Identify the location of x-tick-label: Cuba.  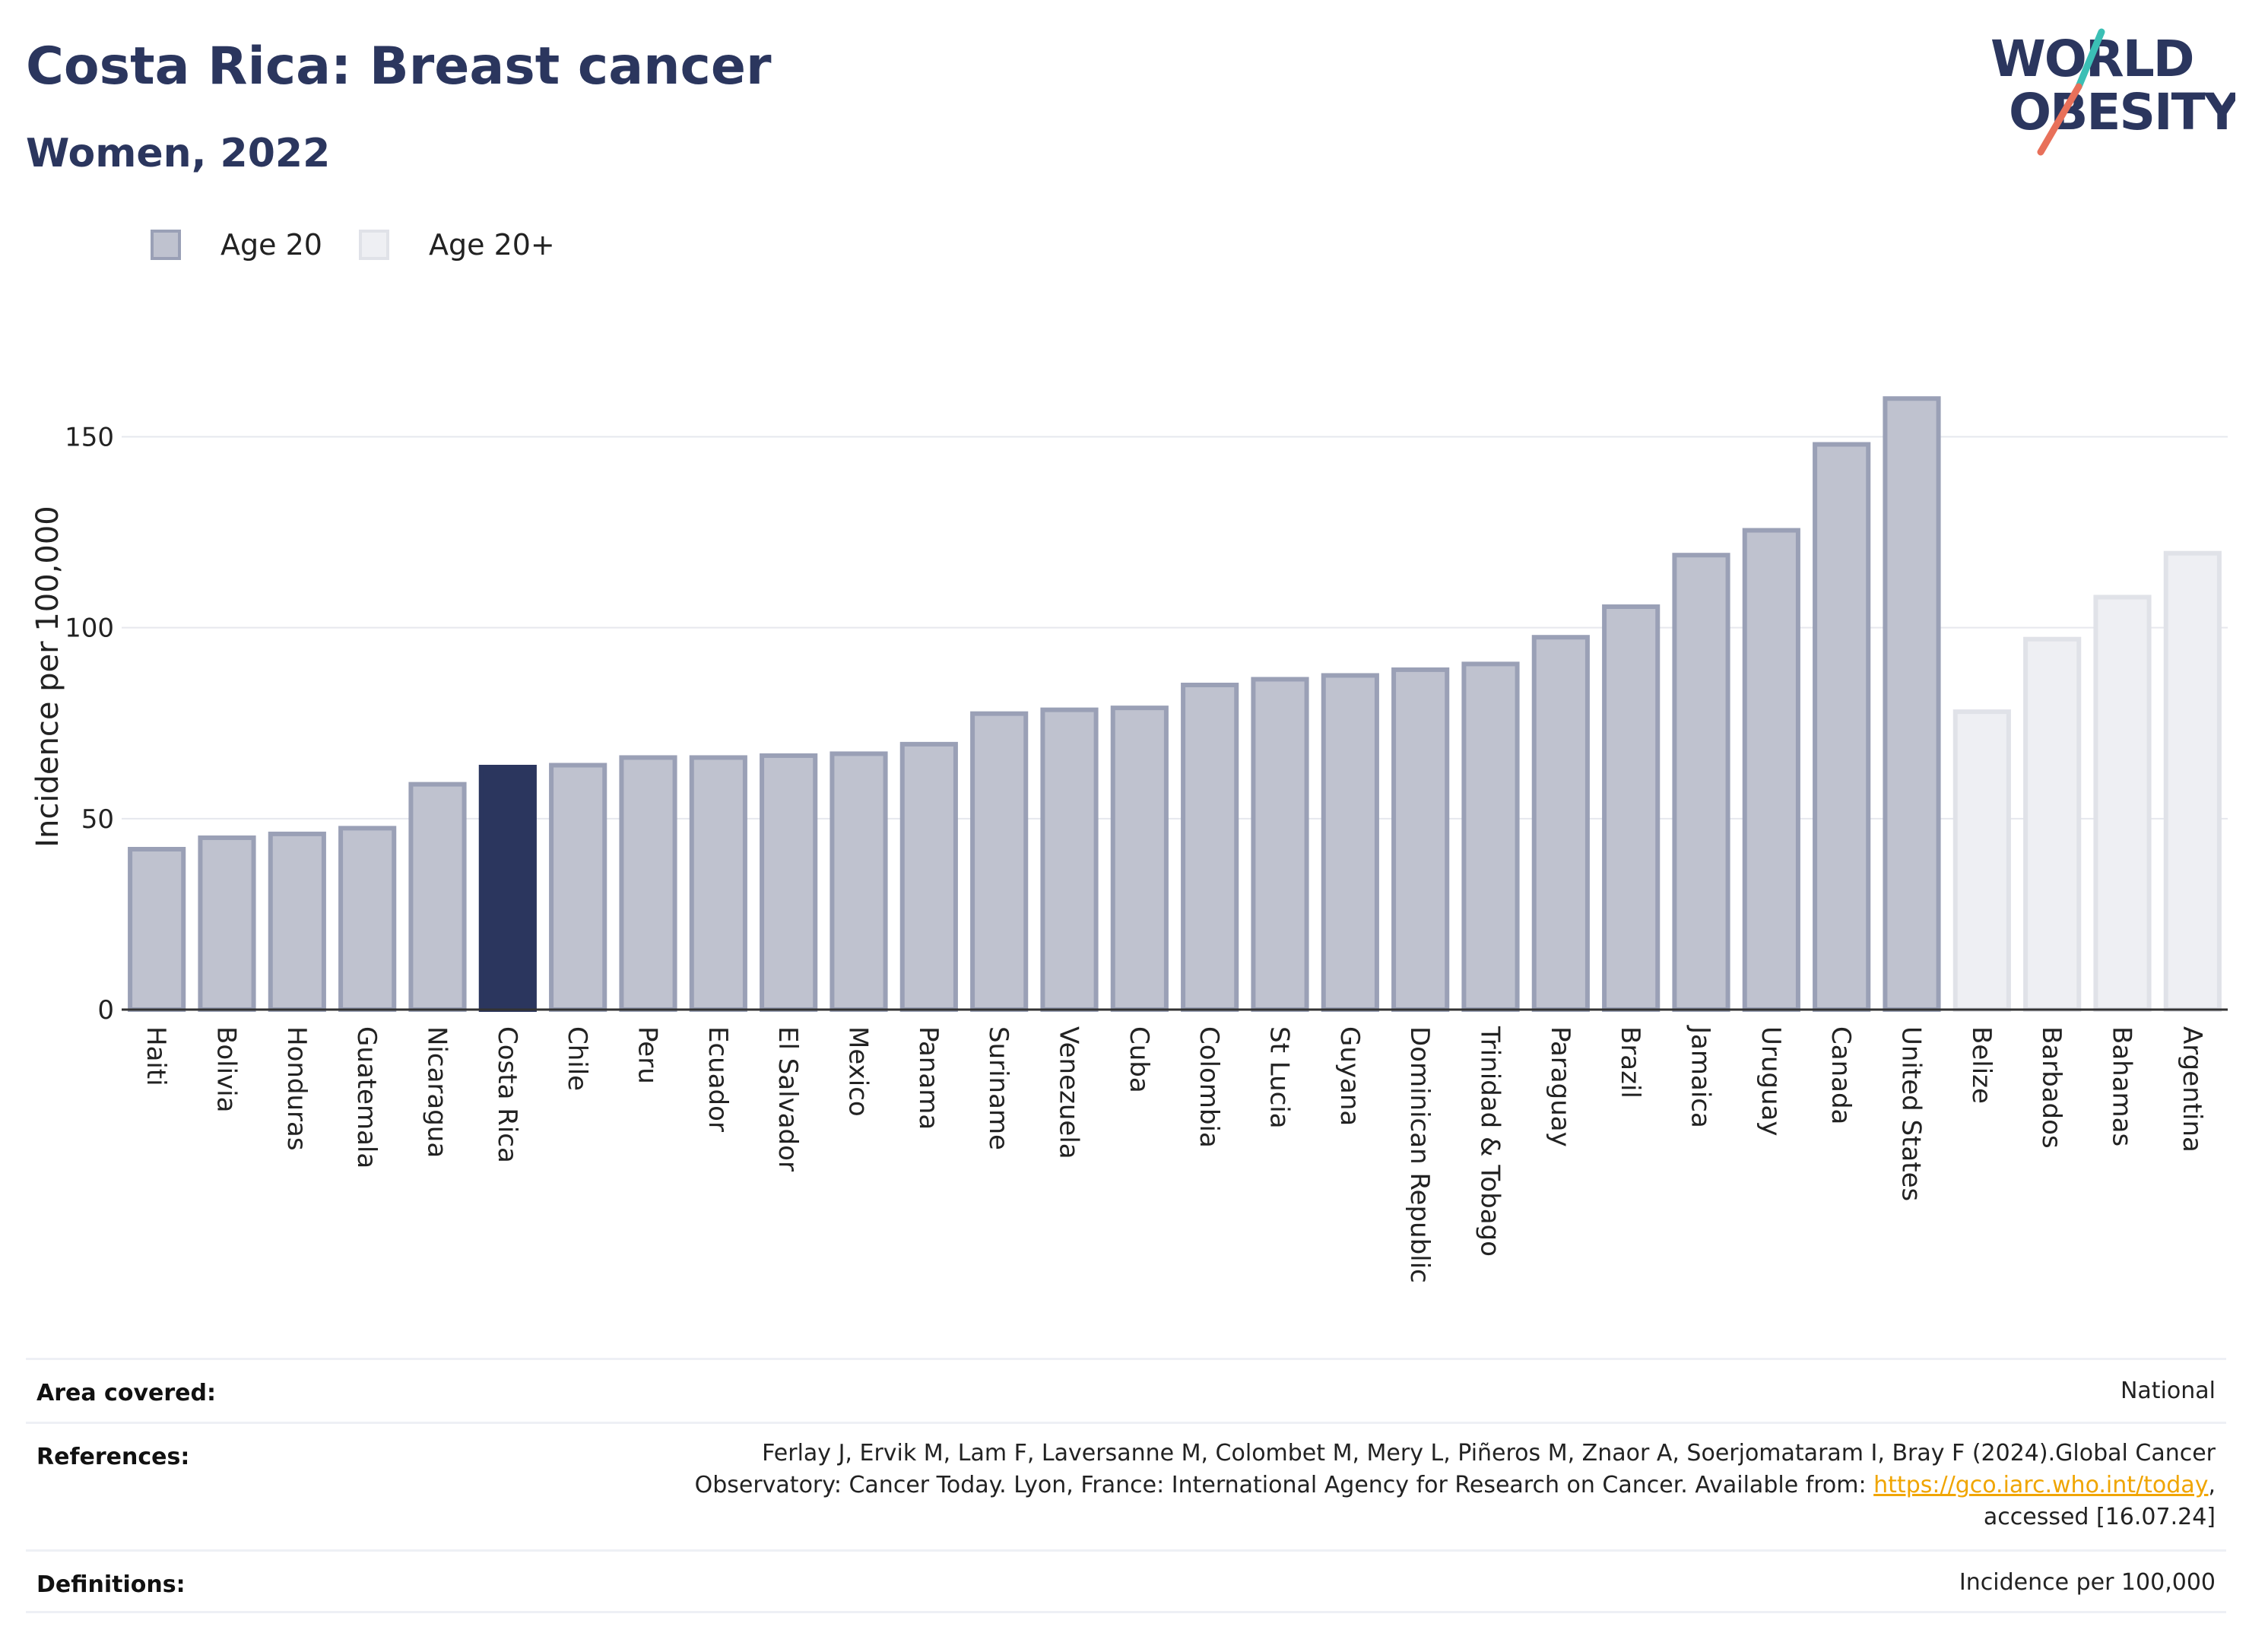
(1139, 1059).